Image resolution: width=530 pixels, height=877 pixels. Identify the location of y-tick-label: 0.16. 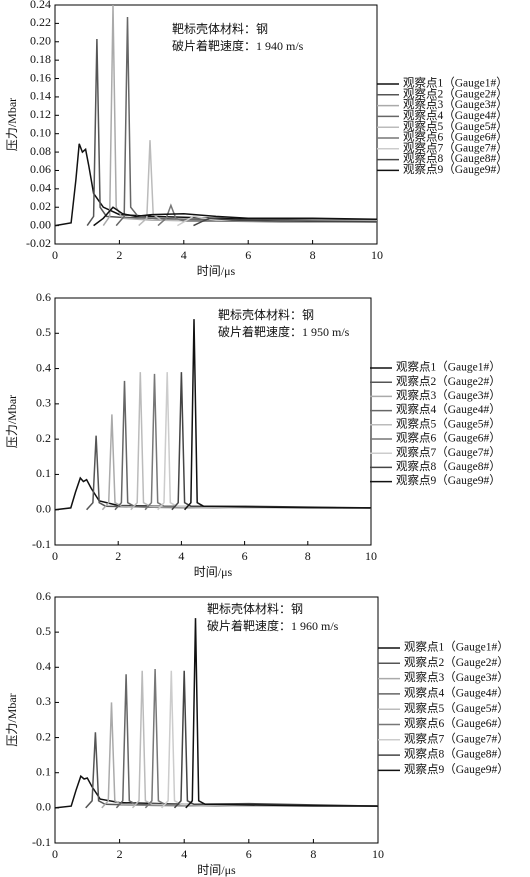
(40, 77).